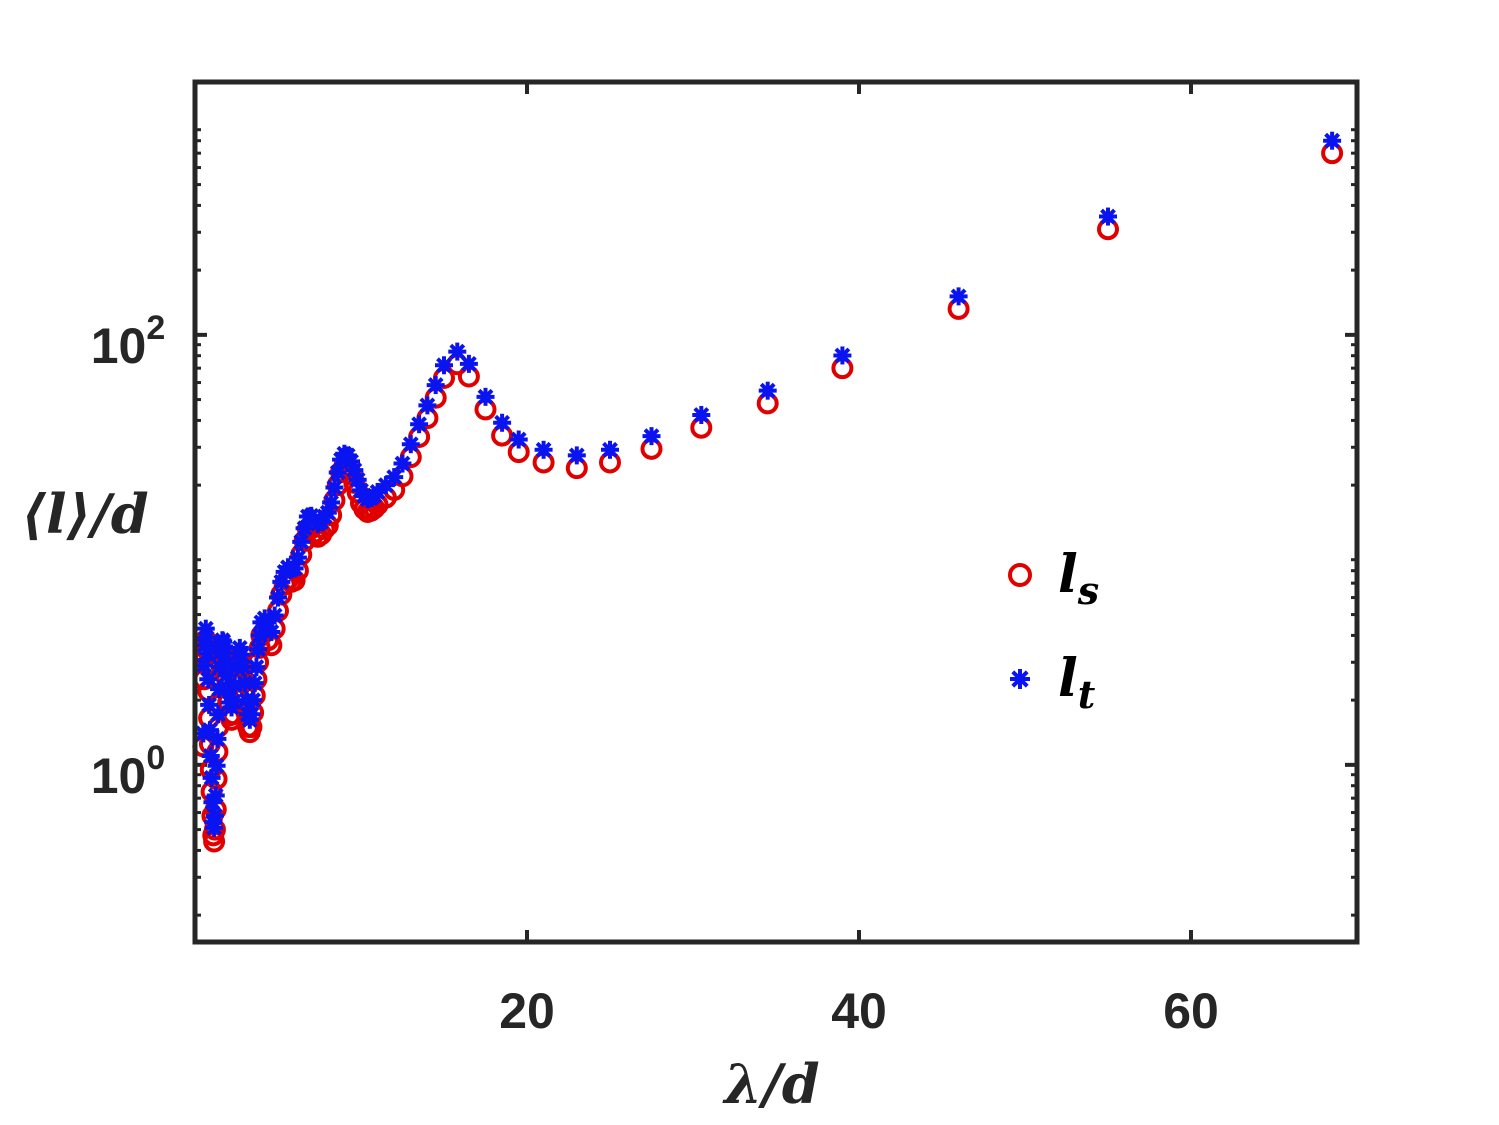  Describe the element at coordinates (1053, 630) in the screenshot. I see `legend: ls lt` at that location.